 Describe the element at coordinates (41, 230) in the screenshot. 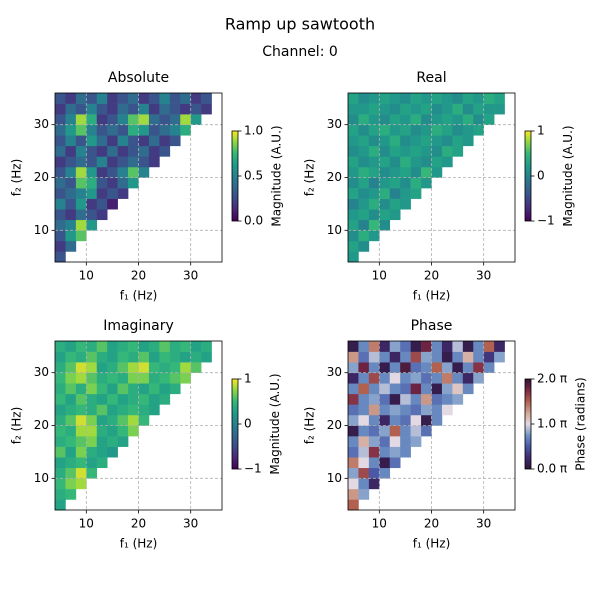

I see `y-tick-label: 10` at that location.